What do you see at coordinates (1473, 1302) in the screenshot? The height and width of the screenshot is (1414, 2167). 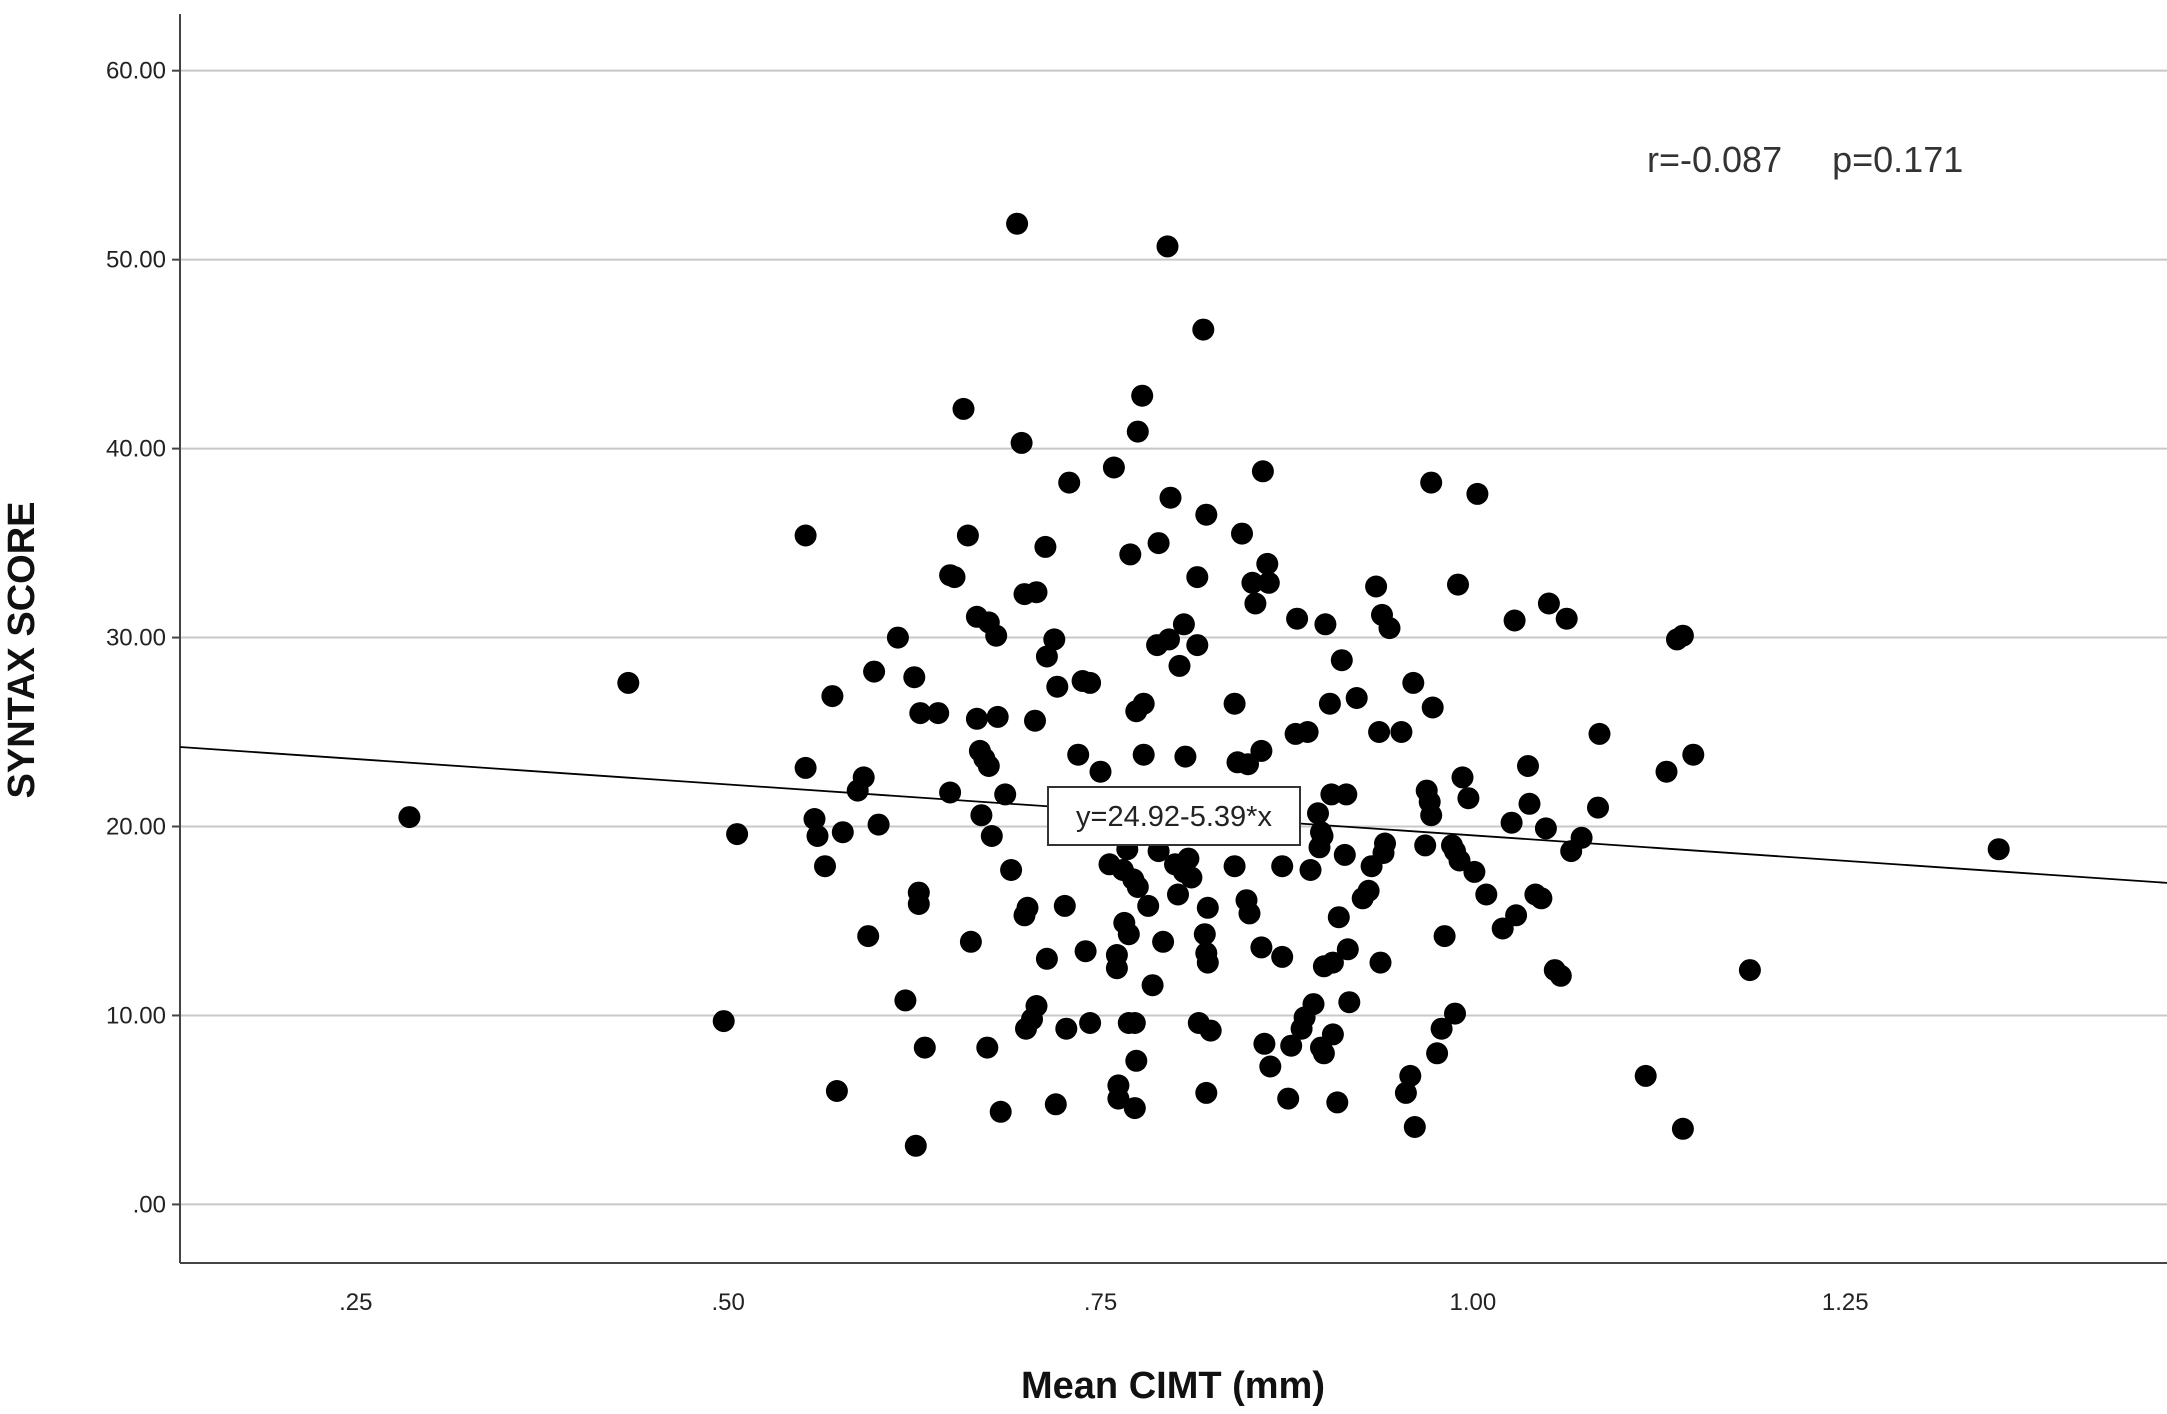 I see `x-tick-label: 1.00` at bounding box center [1473, 1302].